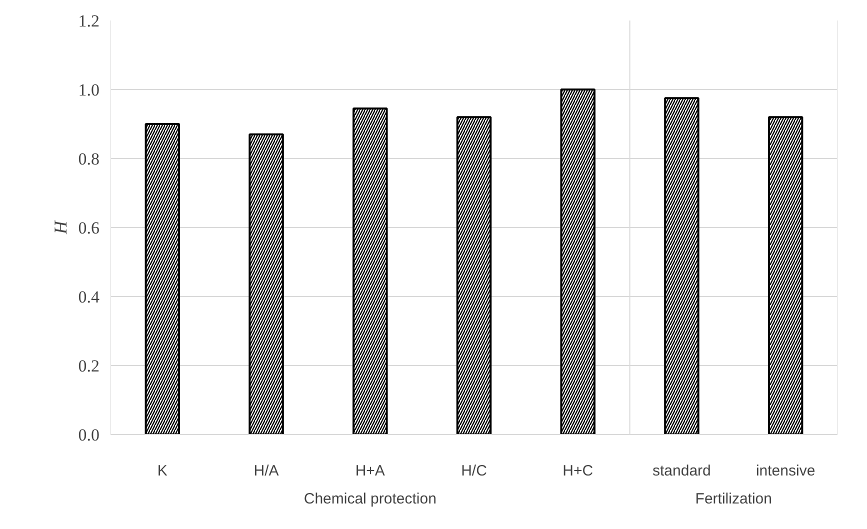 This screenshot has width=867, height=529. I want to click on y-axis-title: H, so click(60, 227).